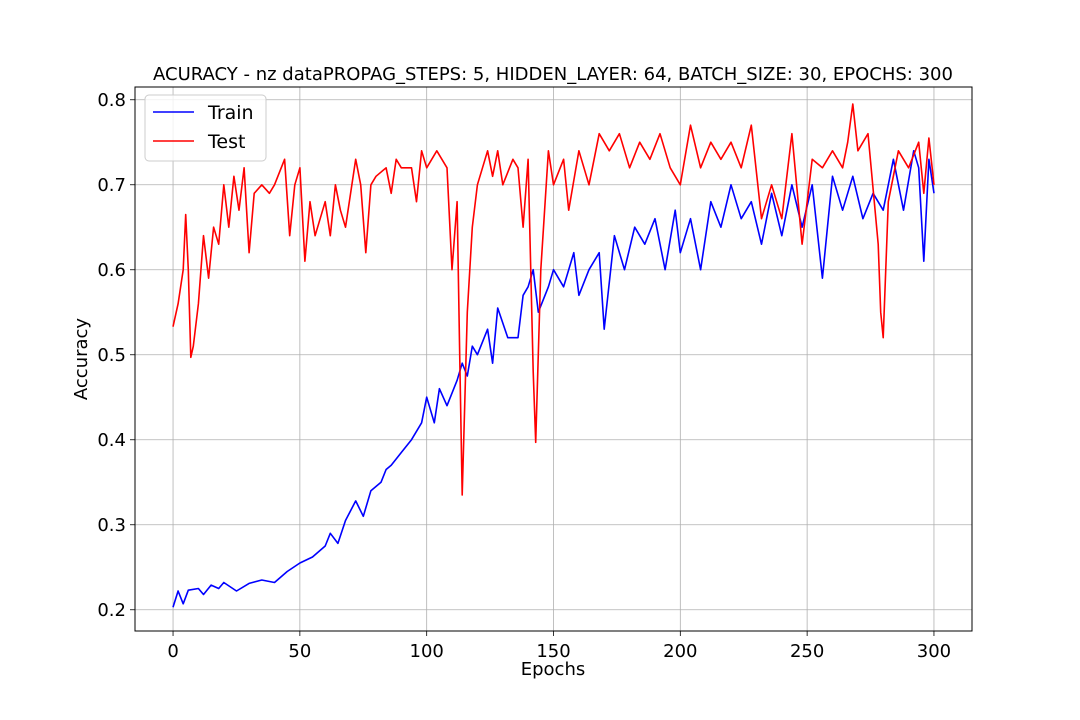  What do you see at coordinates (807, 651) in the screenshot?
I see `x-tick-label: 250` at bounding box center [807, 651].